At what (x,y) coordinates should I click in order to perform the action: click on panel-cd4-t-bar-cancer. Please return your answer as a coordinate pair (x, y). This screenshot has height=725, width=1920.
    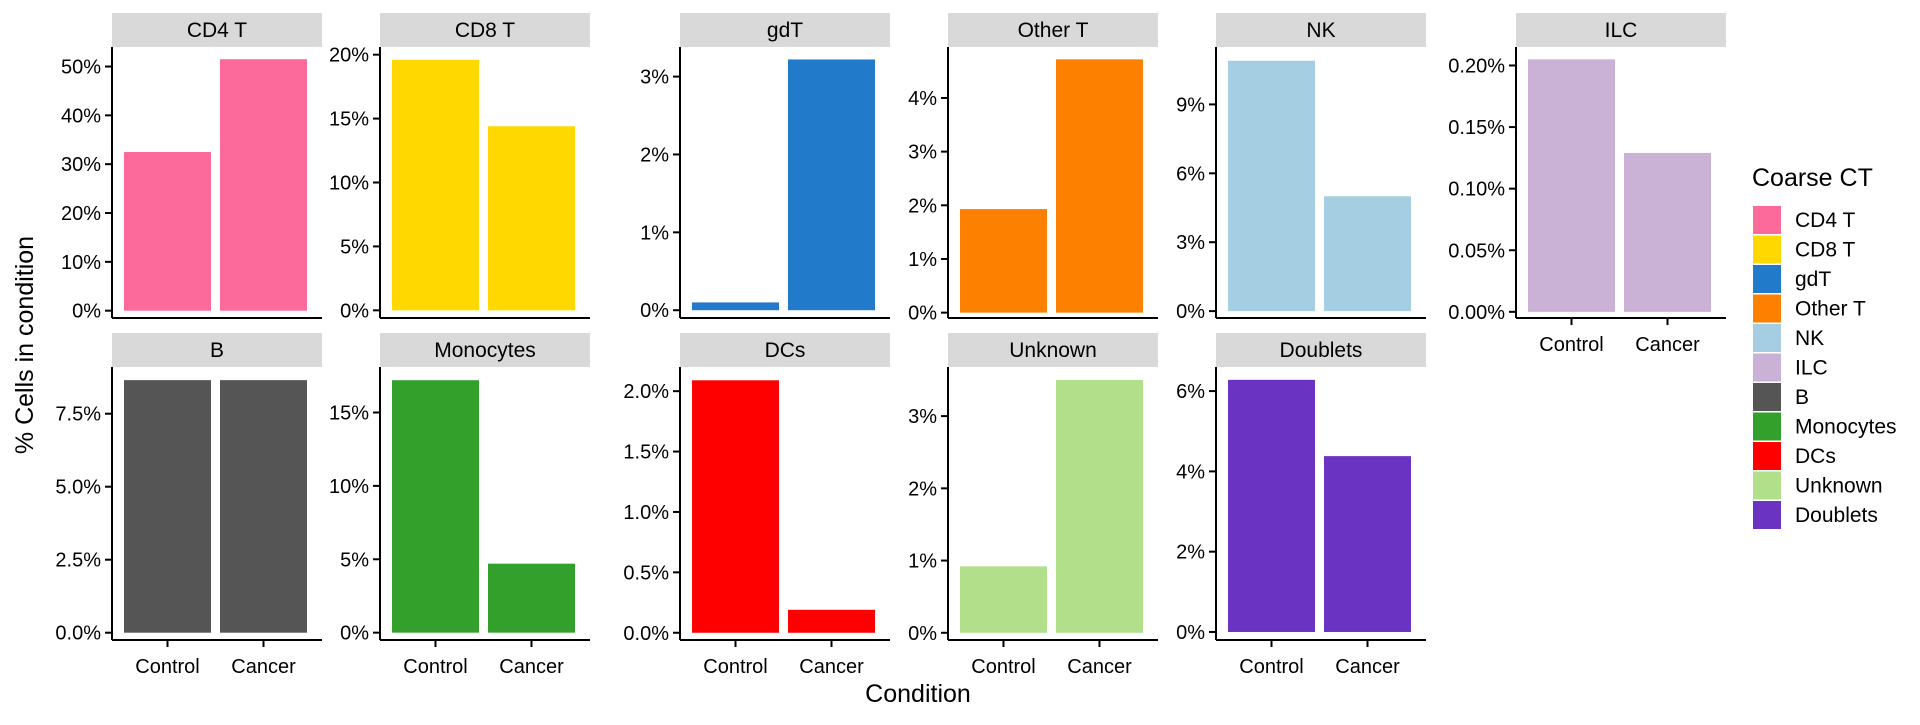
    Looking at the image, I should click on (263, 185).